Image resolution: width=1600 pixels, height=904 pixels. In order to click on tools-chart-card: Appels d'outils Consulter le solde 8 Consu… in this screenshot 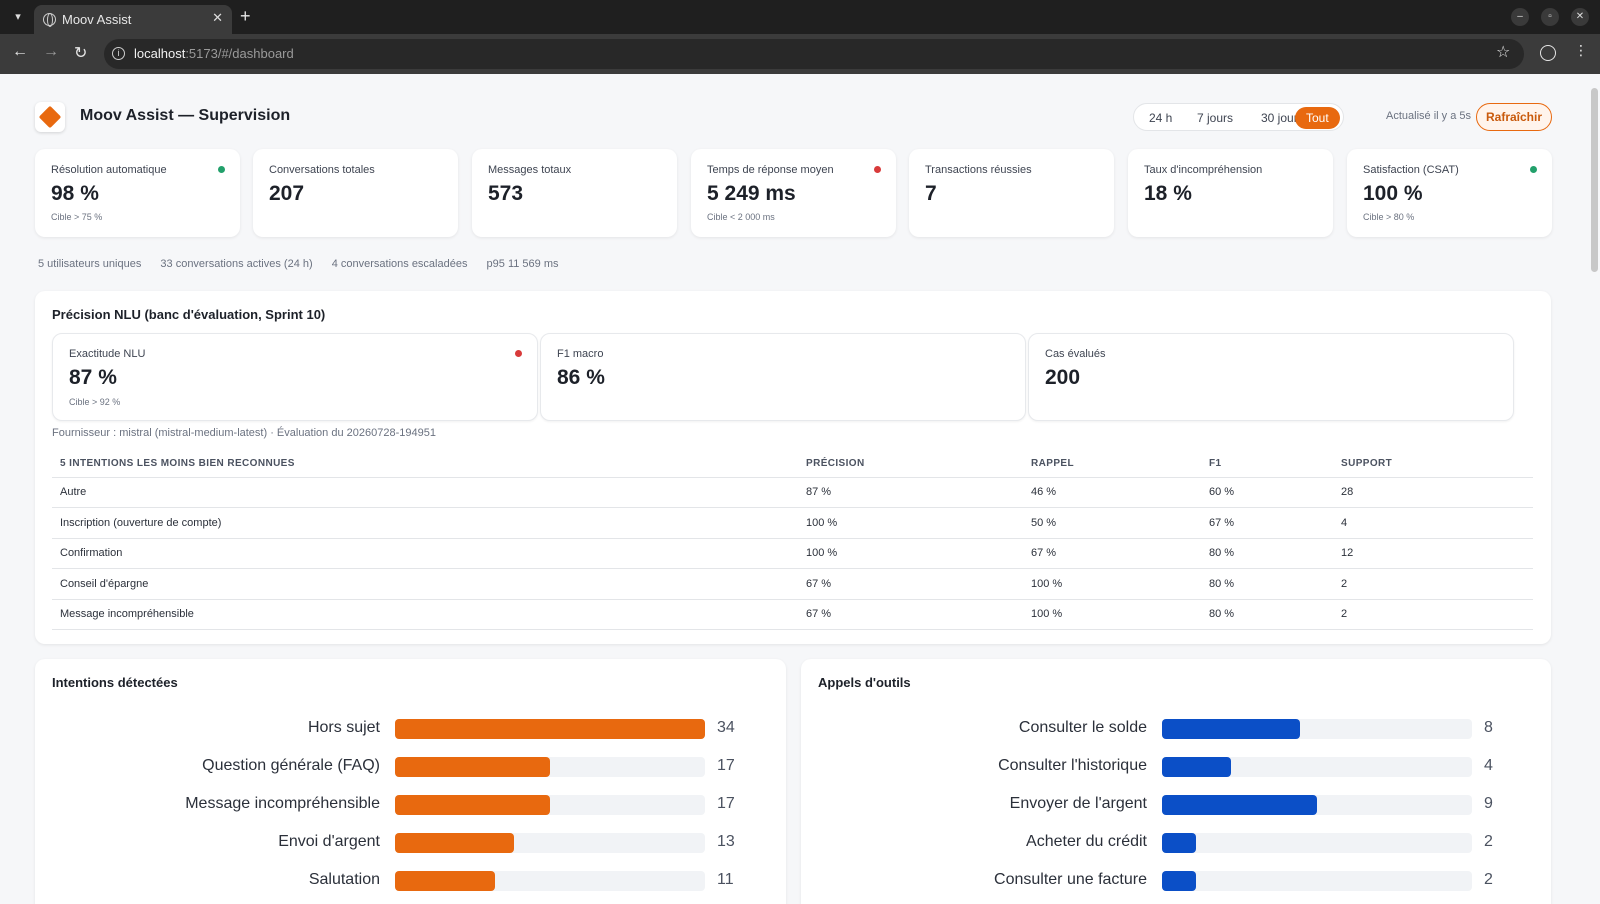, I will do `click(1176, 781)`.